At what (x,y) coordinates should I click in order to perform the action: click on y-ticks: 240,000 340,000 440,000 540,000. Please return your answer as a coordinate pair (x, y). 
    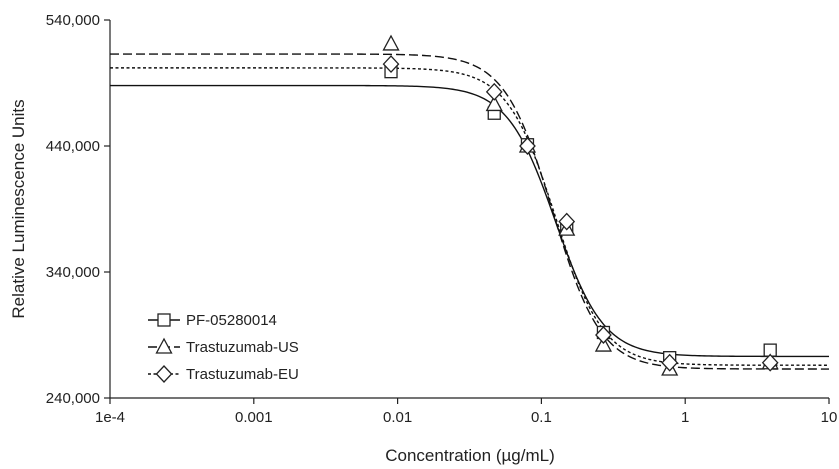
    Looking at the image, I should click on (78, 209).